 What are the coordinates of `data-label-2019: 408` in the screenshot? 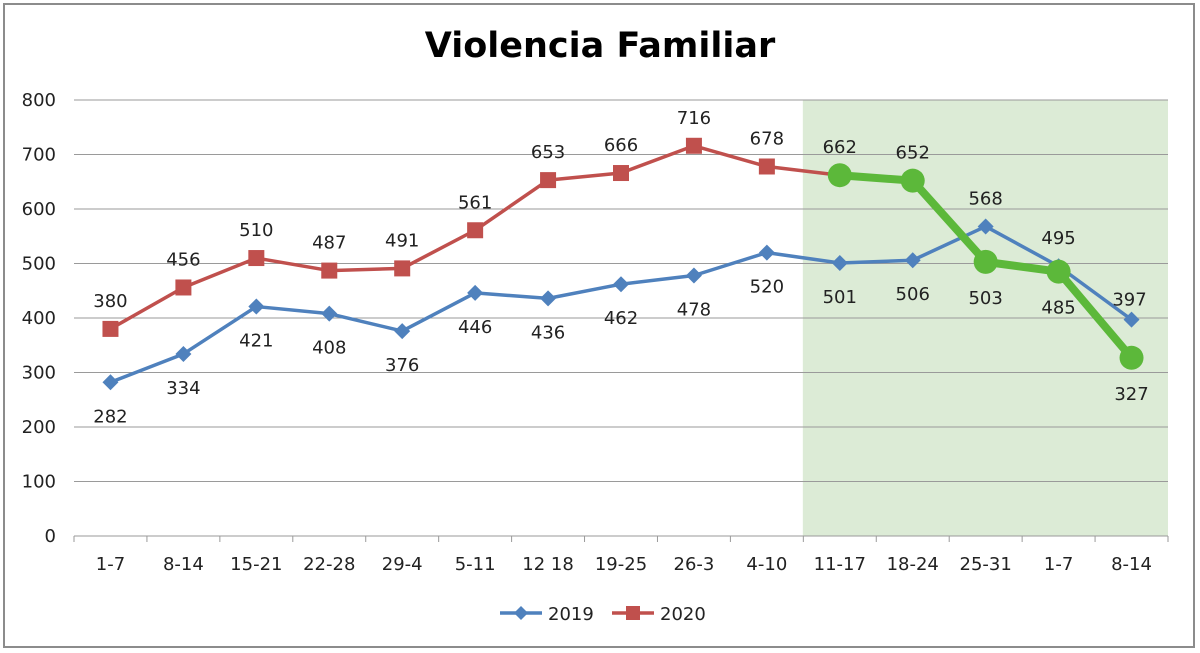 It's located at (329, 348).